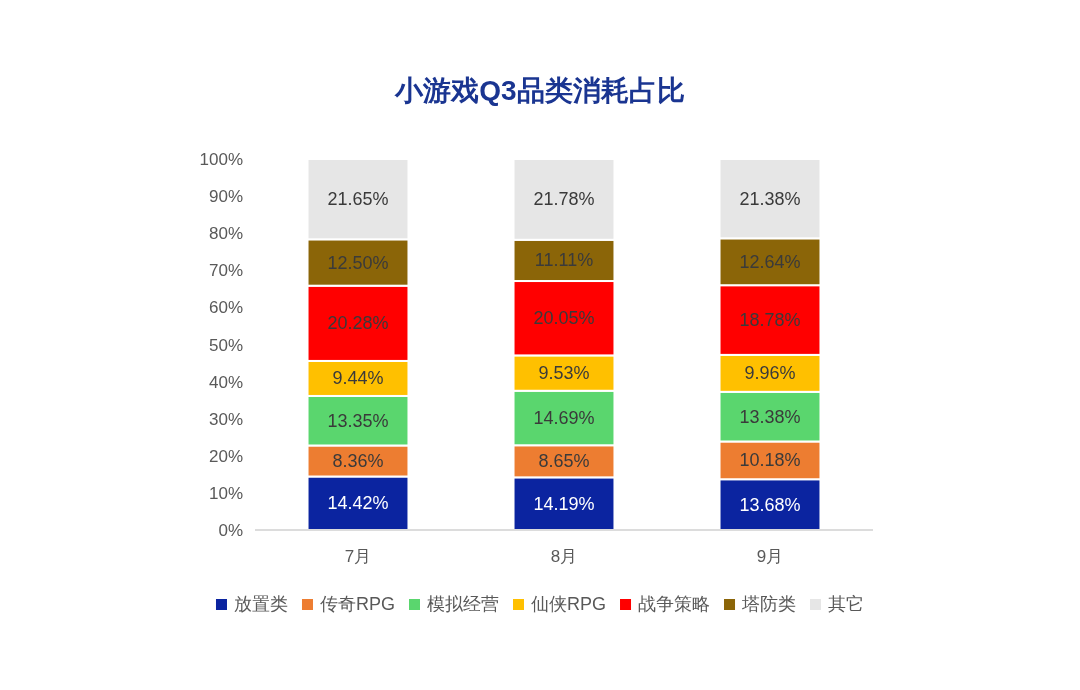 This screenshot has height=690, width=1080. I want to click on data-label: 20.28%, so click(358, 323).